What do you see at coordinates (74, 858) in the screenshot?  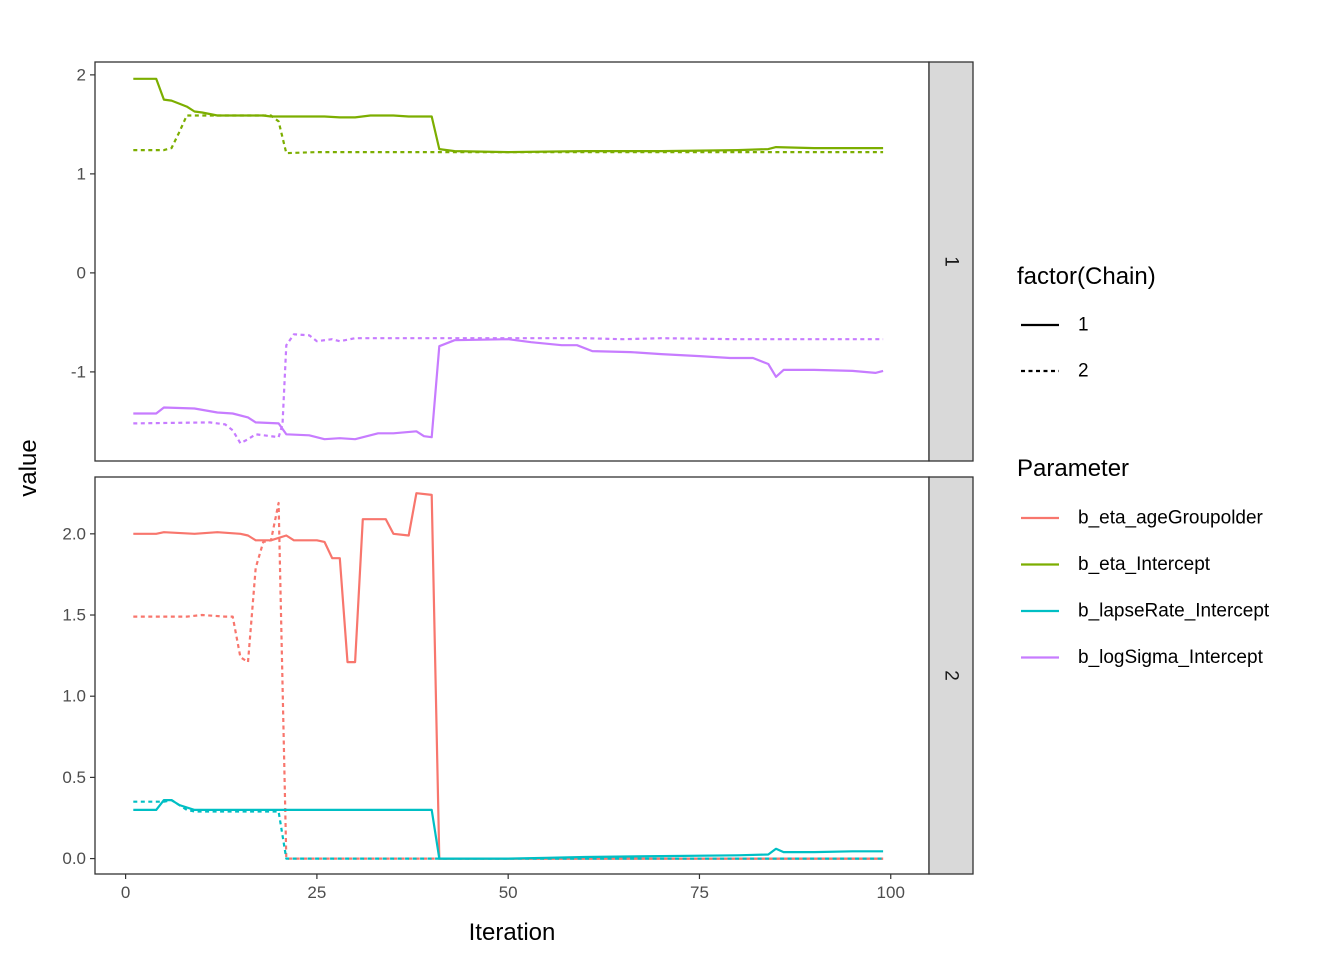 I see `y-tick-label: 0.0` at bounding box center [74, 858].